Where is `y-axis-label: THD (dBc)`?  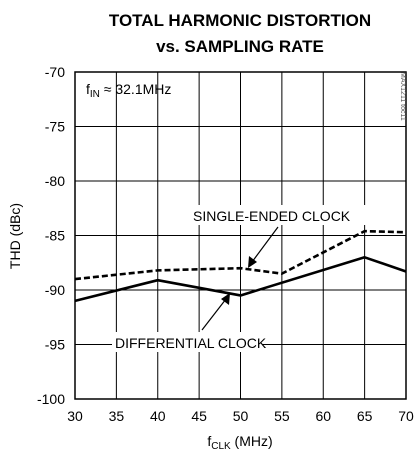 y-axis-label: THD (dBc) is located at coordinates (15, 236).